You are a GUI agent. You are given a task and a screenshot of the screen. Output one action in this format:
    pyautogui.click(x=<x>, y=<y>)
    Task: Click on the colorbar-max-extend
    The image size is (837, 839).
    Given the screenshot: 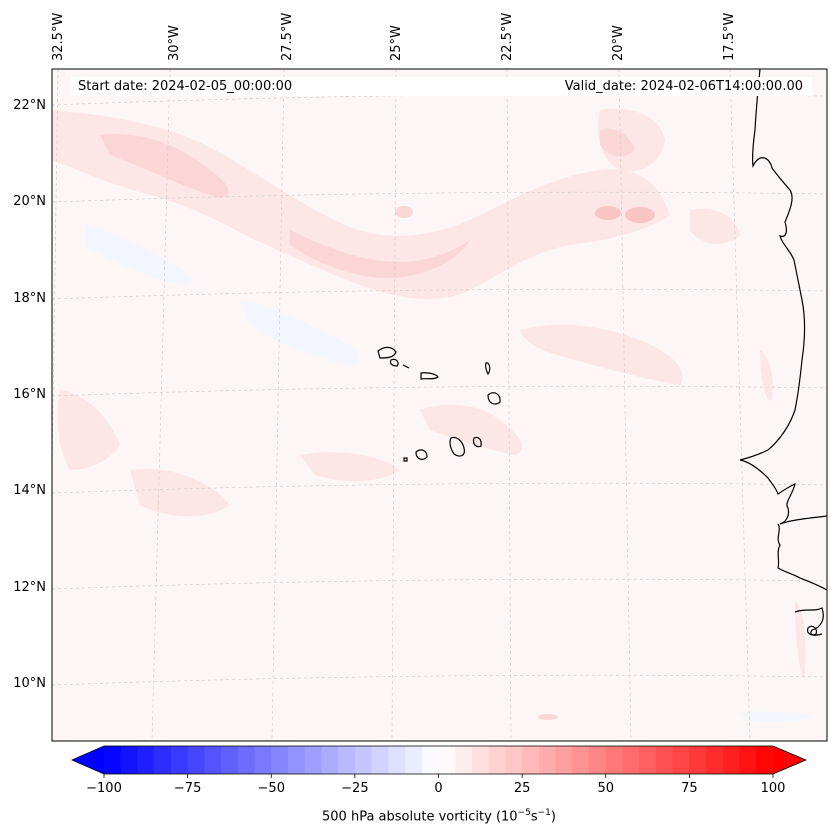 What is the action you would take?
    pyautogui.click(x=789, y=760)
    